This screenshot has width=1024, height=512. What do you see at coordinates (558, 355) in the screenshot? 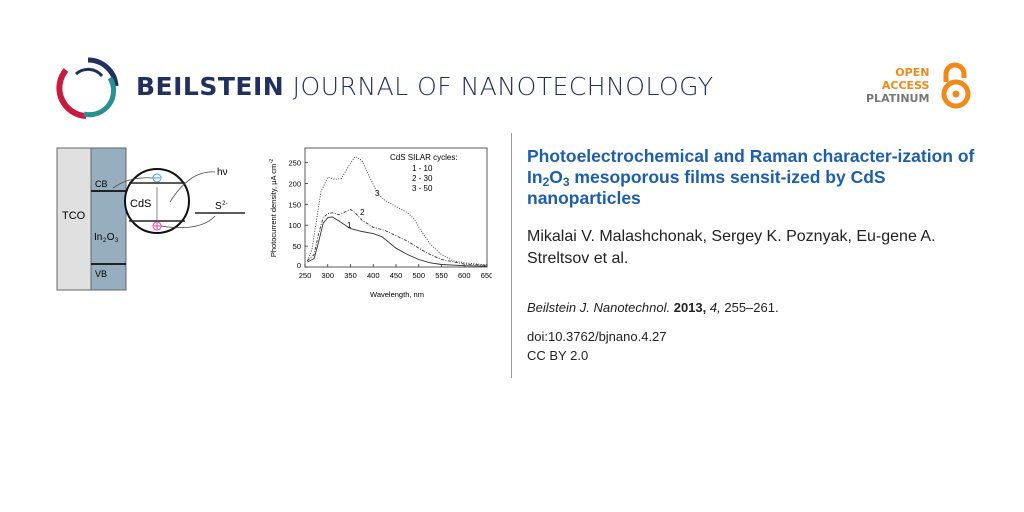
I see `license: CC BY 2.0` at bounding box center [558, 355].